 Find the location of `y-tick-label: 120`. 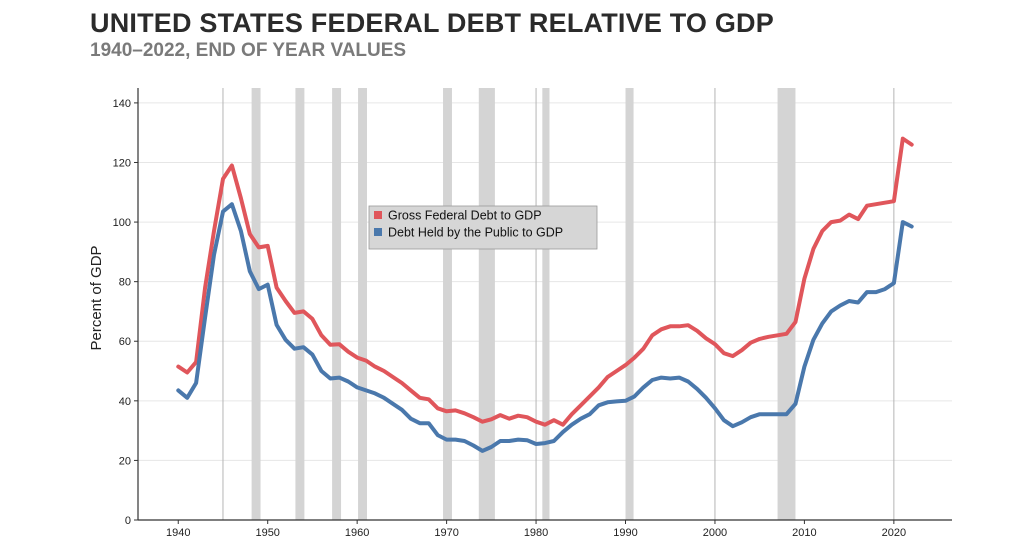

y-tick-label: 120 is located at coordinates (122, 163).